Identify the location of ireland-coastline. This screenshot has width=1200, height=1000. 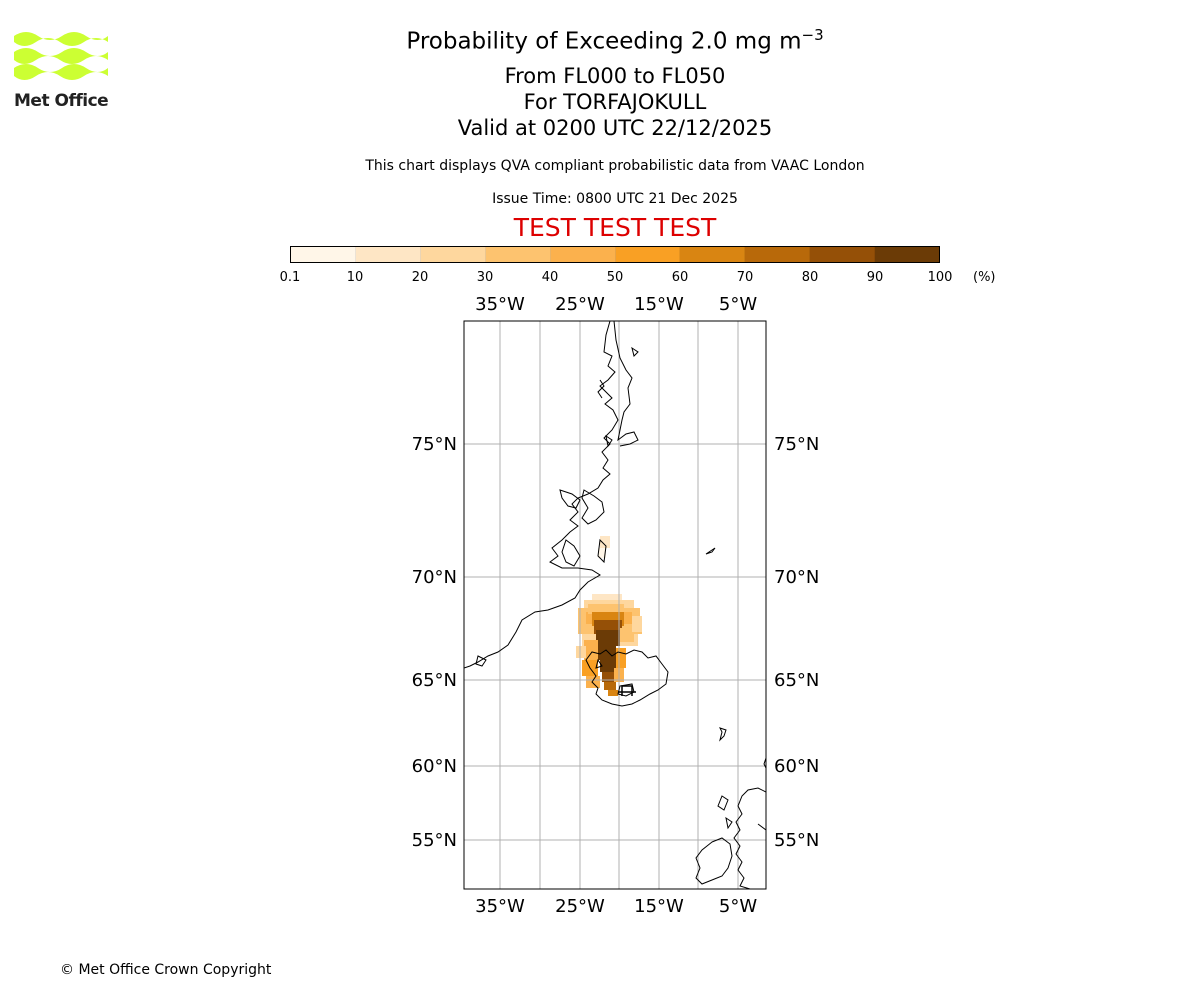
(714, 861).